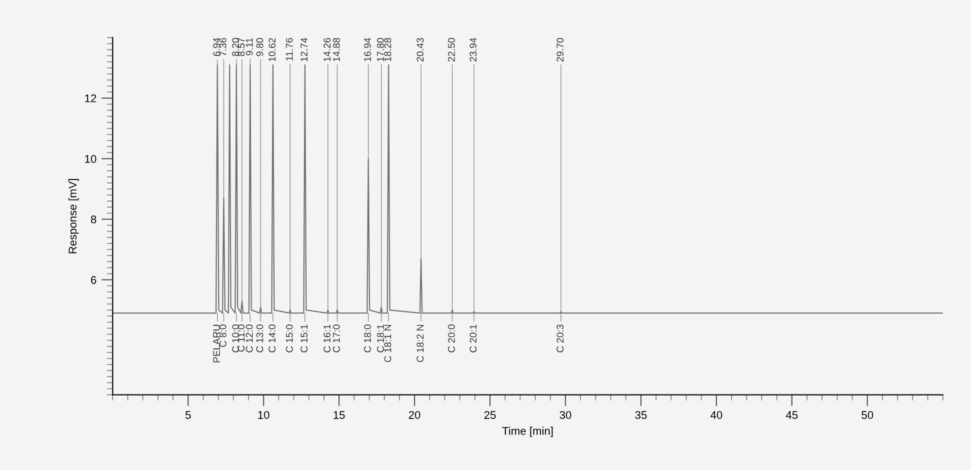  Describe the element at coordinates (641, 415) in the screenshot. I see `x-tick-label: 35` at that location.